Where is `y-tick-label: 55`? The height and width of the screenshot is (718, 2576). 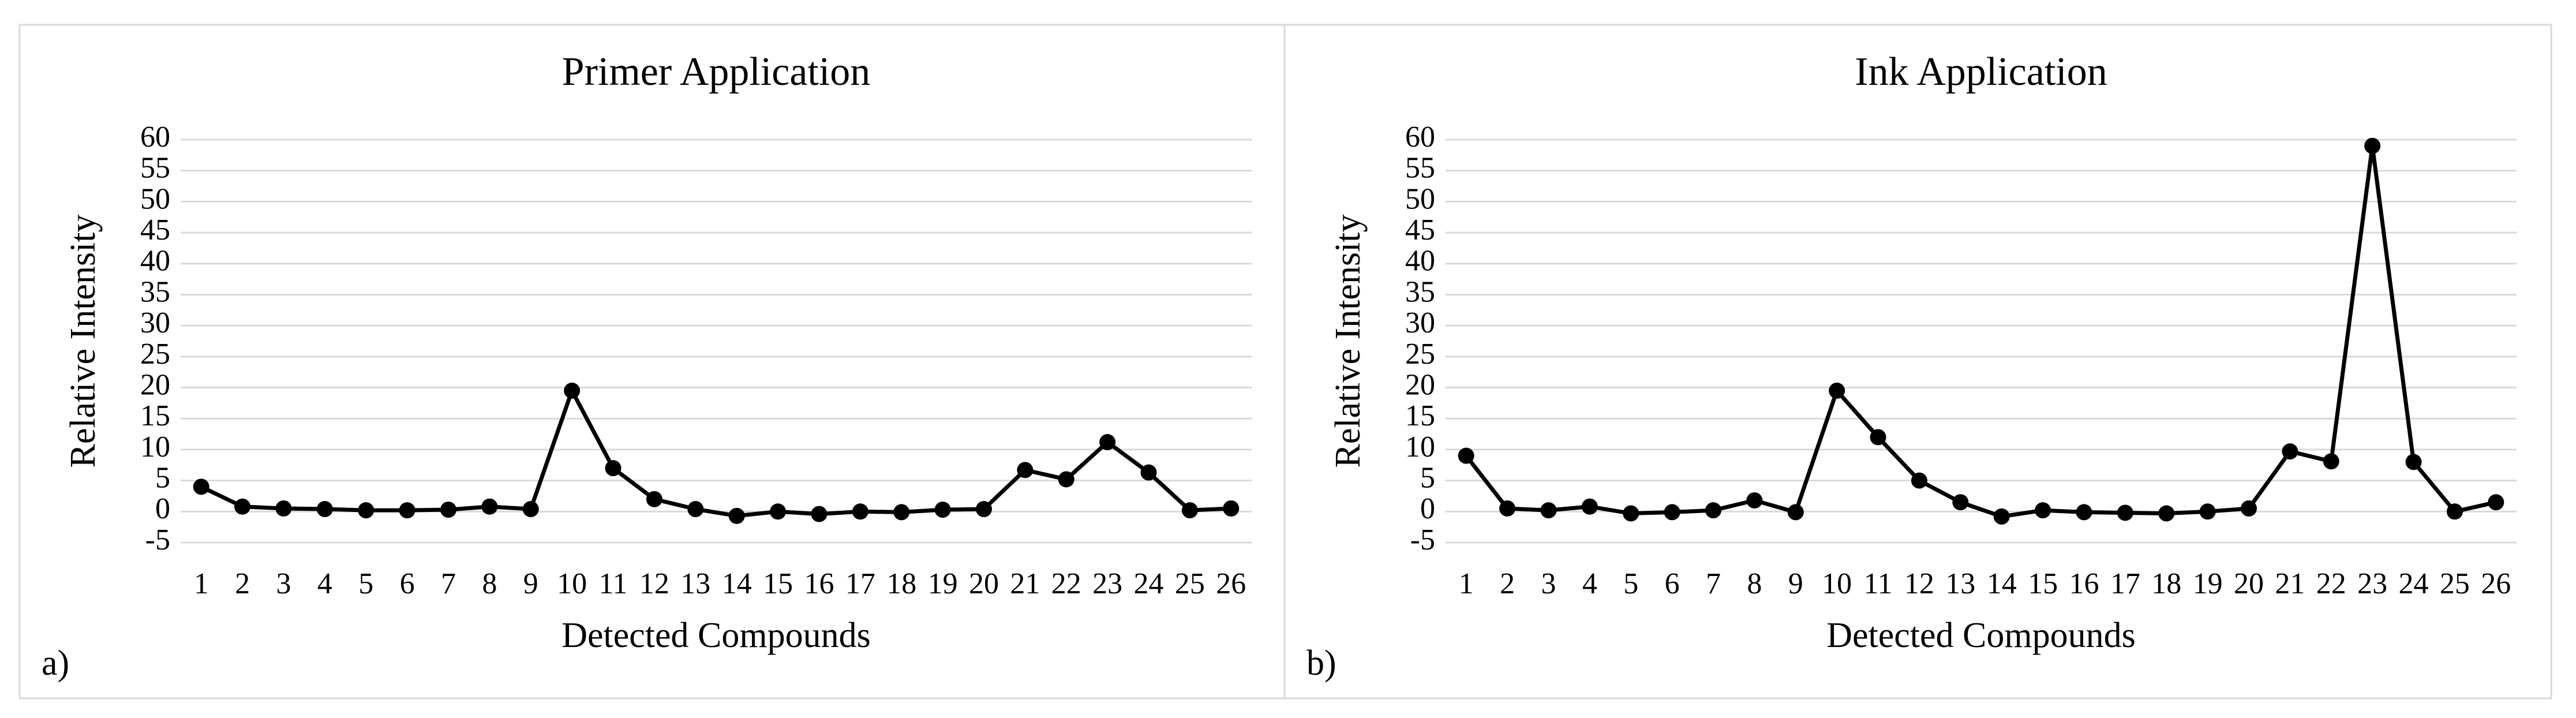
y-tick-label: 55 is located at coordinates (1420, 168).